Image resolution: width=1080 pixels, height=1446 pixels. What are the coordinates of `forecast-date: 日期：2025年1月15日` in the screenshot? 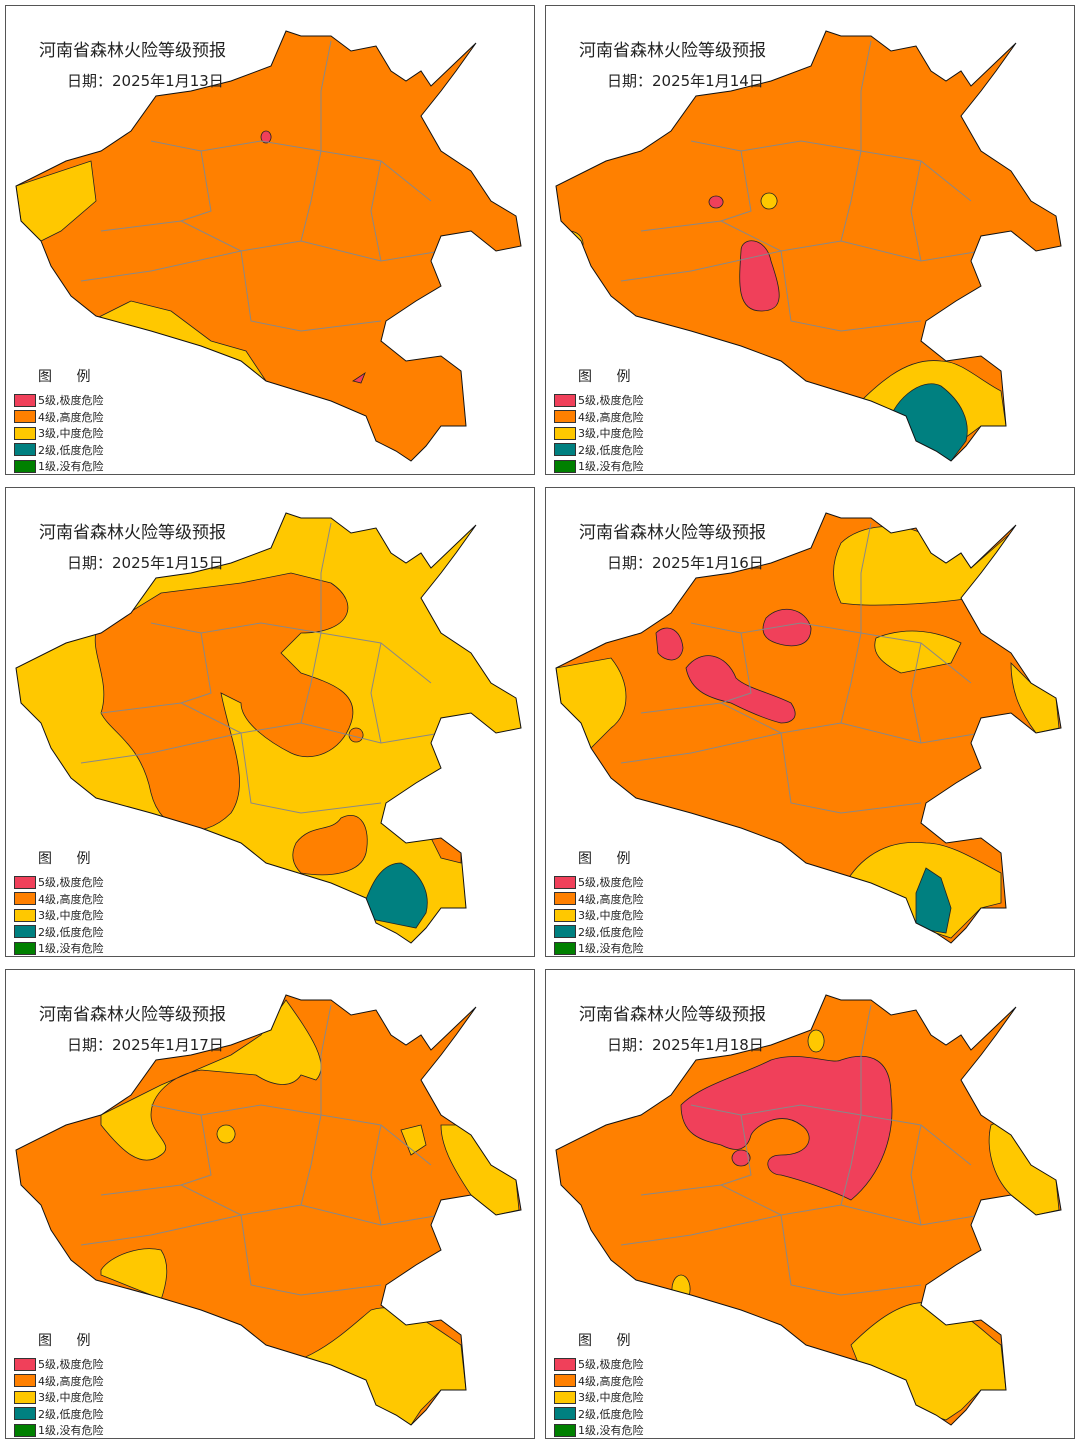 It's located at (145, 563).